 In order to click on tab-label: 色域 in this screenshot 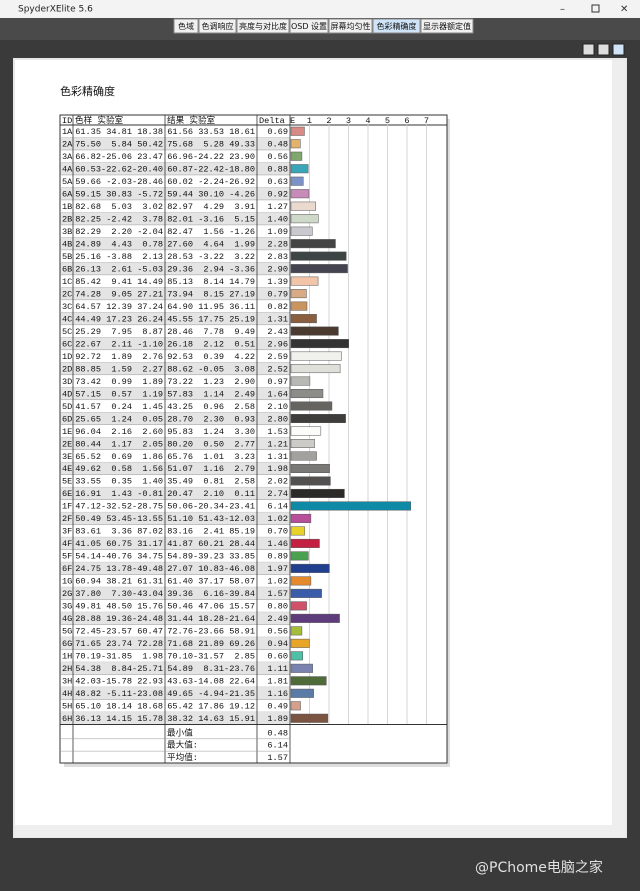, I will do `click(186, 26)`.